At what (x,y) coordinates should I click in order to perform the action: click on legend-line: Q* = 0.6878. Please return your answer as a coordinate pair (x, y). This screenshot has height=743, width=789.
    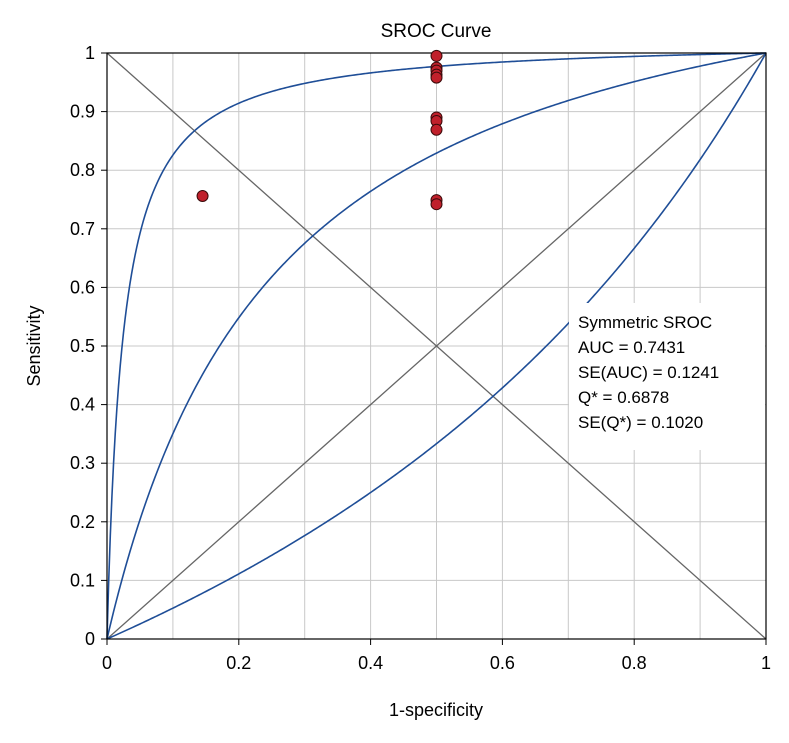
    Looking at the image, I should click on (623, 397).